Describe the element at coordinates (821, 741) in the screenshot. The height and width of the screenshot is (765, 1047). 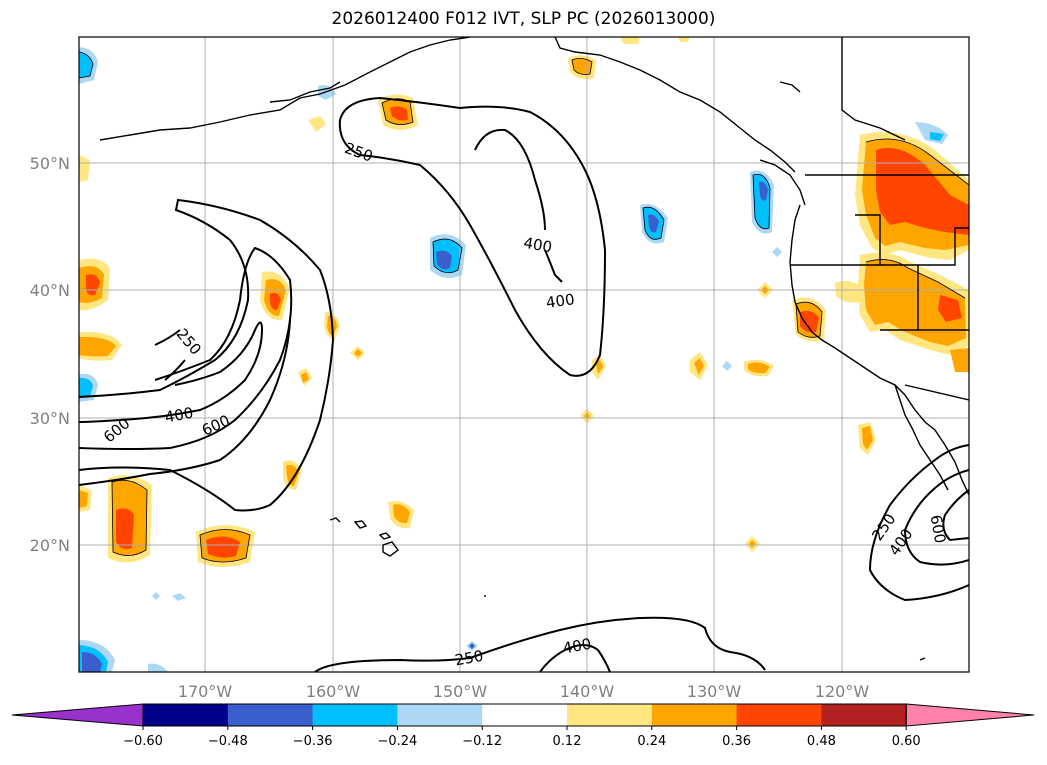
I see `colorbar-tick-label: 0.48` at that location.